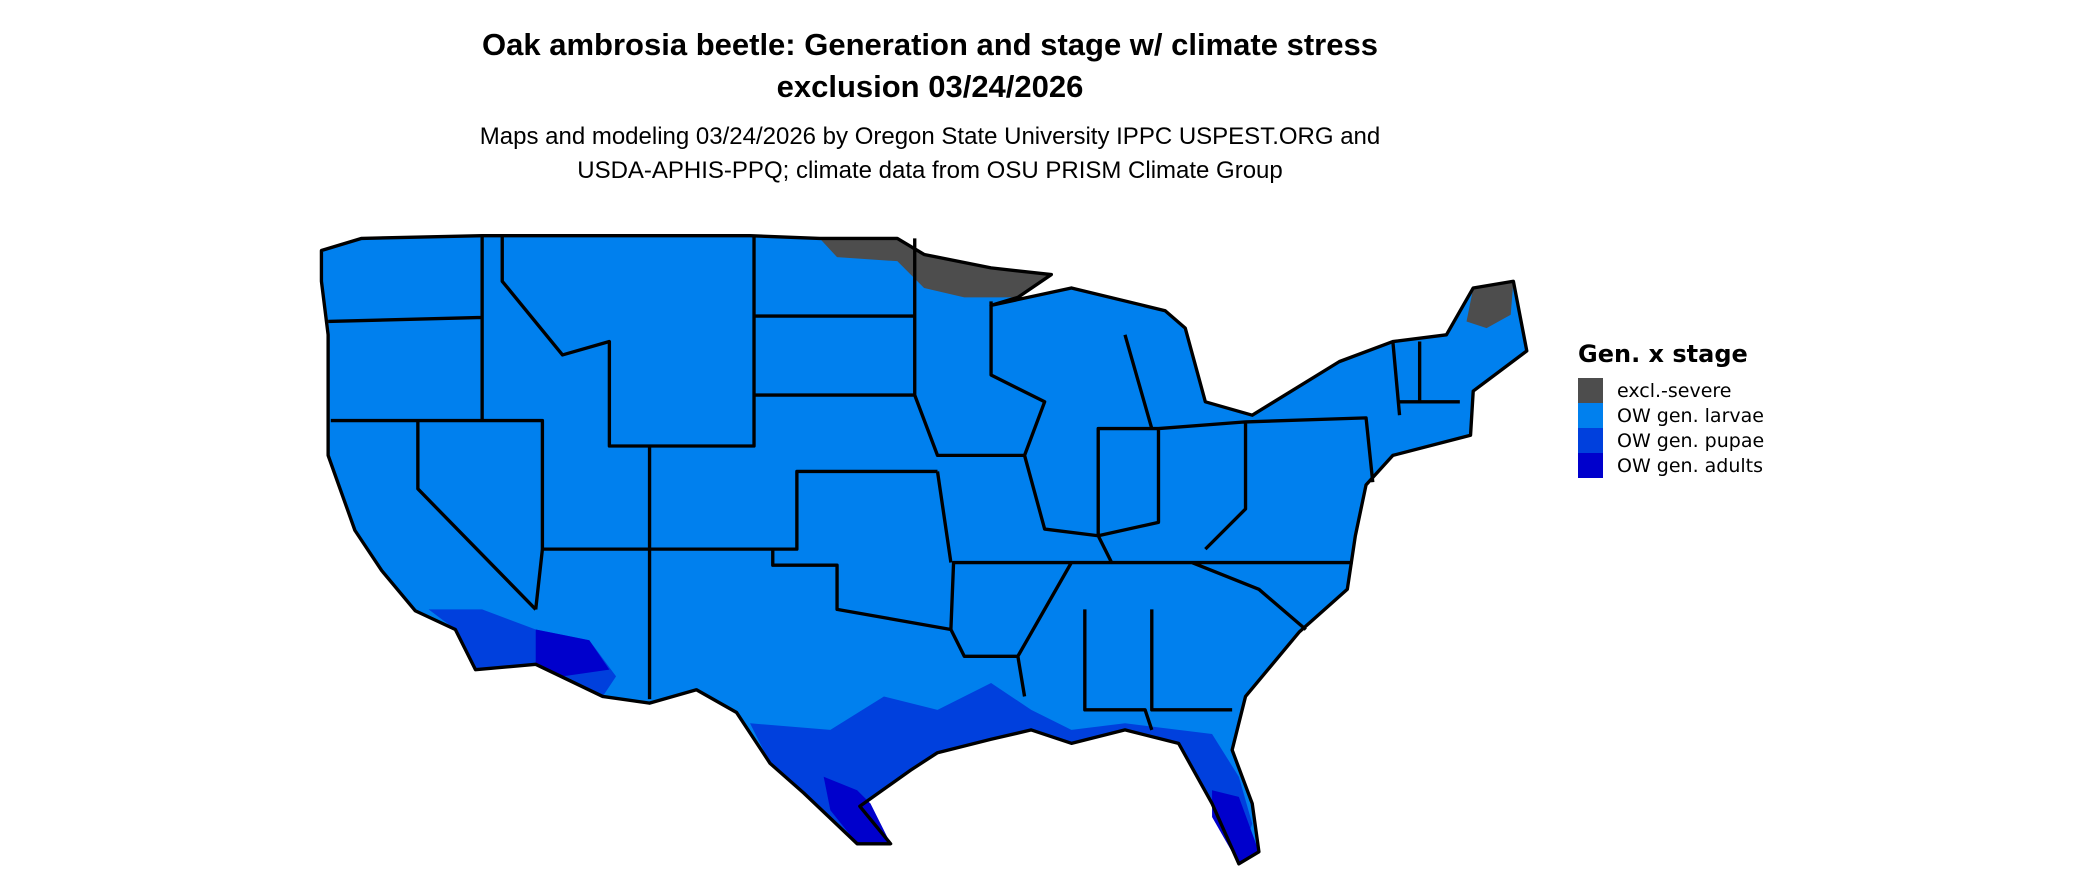  I want to click on legend-label: OW gen. larvae, so click(1690, 415).